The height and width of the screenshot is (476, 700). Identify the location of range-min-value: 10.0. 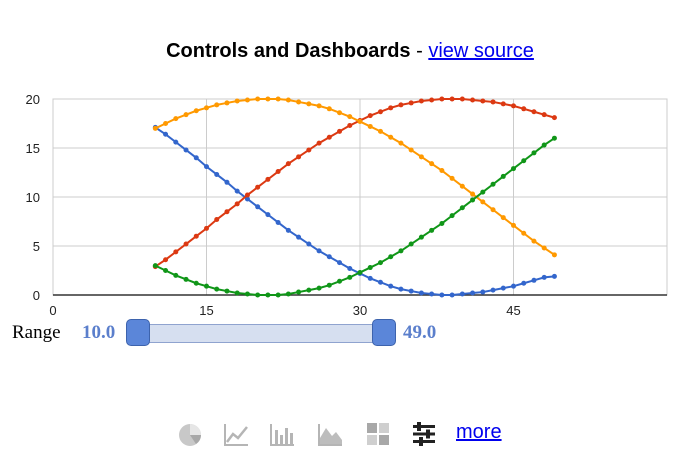
(99, 332).